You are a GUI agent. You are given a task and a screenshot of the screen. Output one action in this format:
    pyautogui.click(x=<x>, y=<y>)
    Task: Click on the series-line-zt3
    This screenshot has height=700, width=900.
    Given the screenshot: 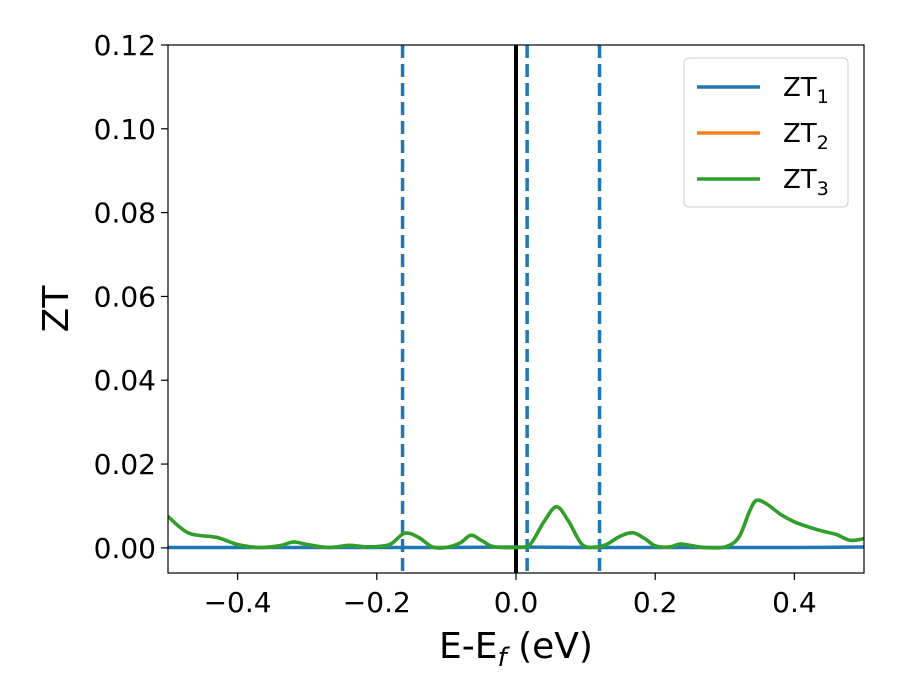 What is the action you would take?
    pyautogui.click(x=516, y=524)
    